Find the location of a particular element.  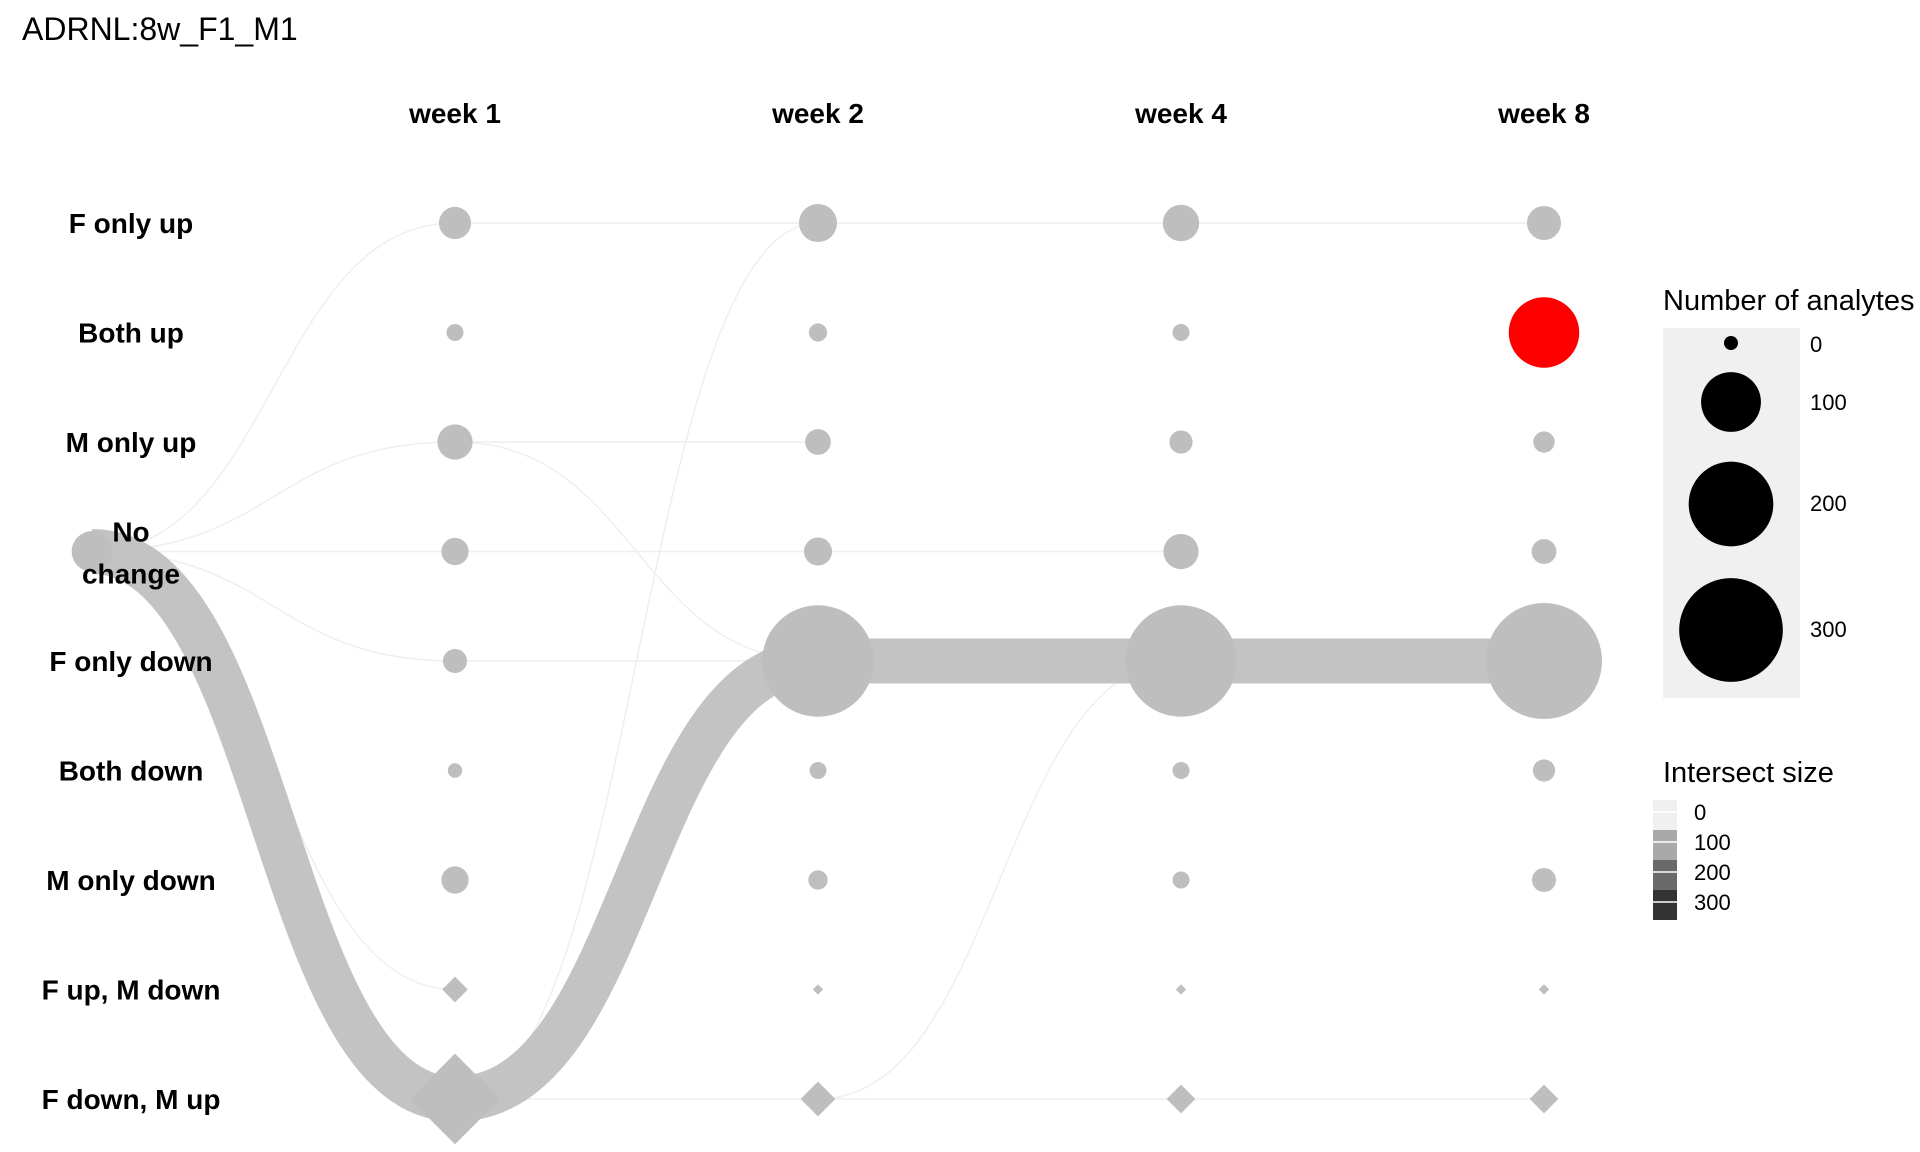

column-labels: week 1 week 2 week 4 week 8 is located at coordinates (999, 113).